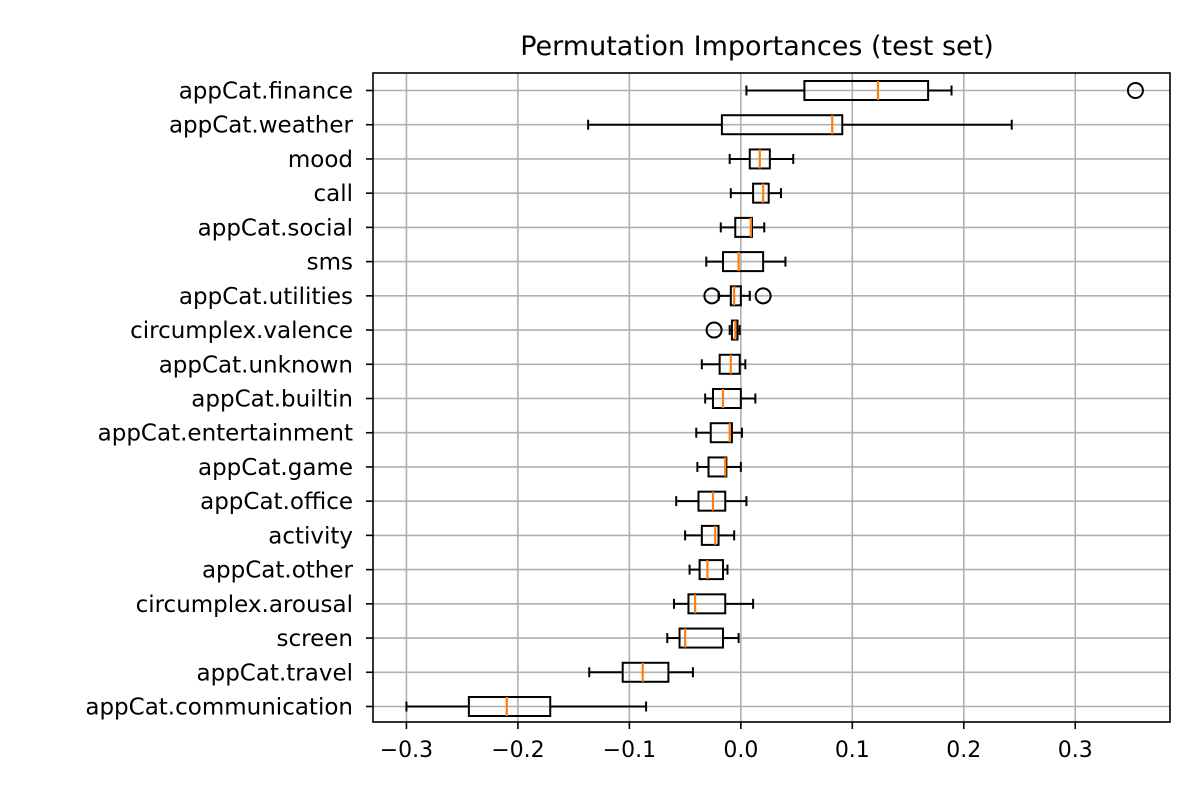 This screenshot has height=800, width=1200. Describe the element at coordinates (517, 750) in the screenshot. I see `x-tick-label: −0.2` at that location.